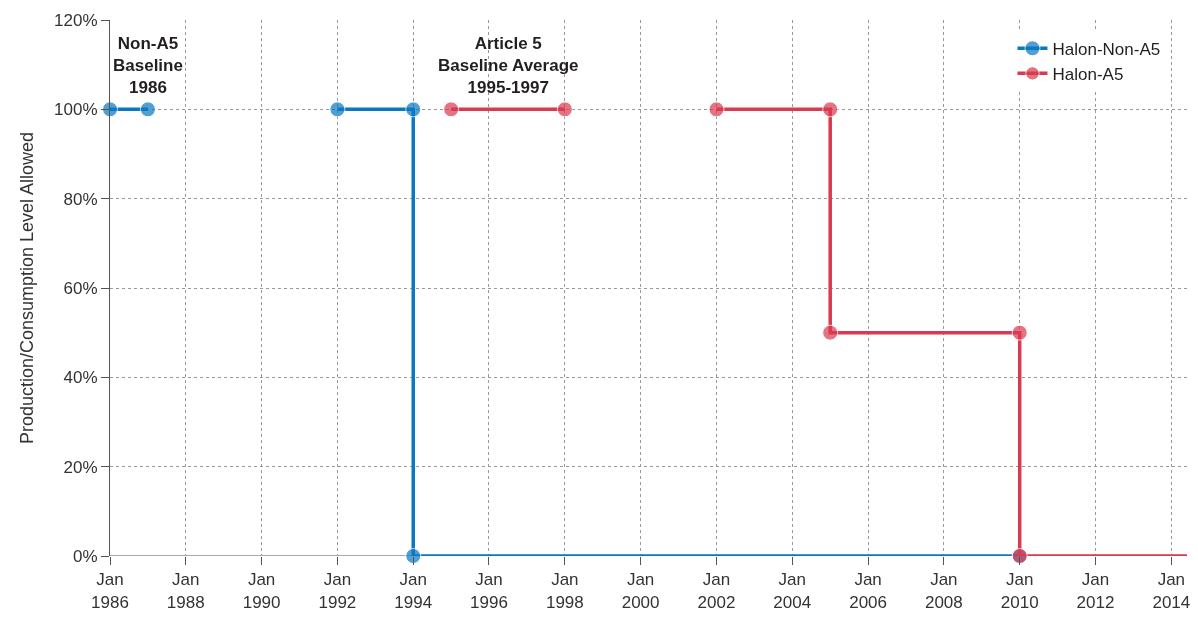 The image size is (1198, 626). What do you see at coordinates (1019, 591) in the screenshot?
I see `x-tick-label: Jan 2010` at bounding box center [1019, 591].